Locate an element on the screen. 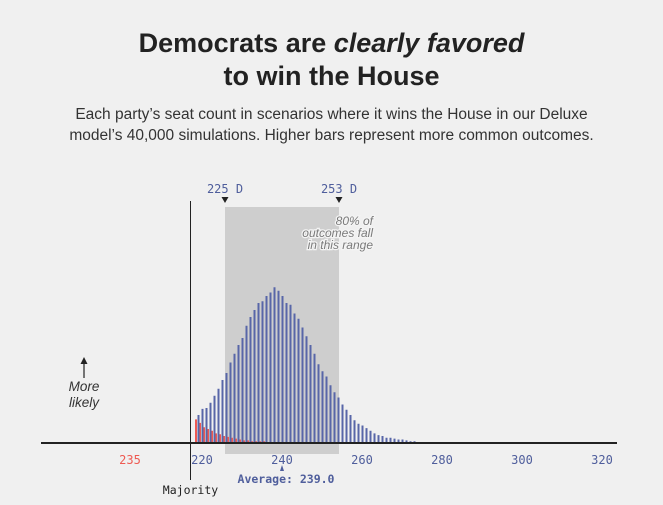  more-likely-label: More is located at coordinates (84, 386).